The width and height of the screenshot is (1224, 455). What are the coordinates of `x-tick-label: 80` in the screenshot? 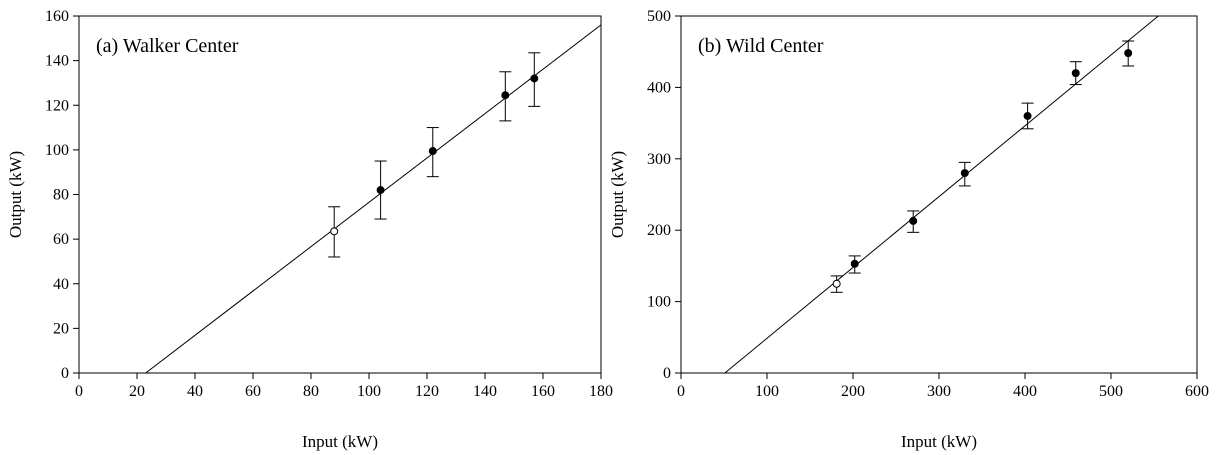 It's located at (311, 391).